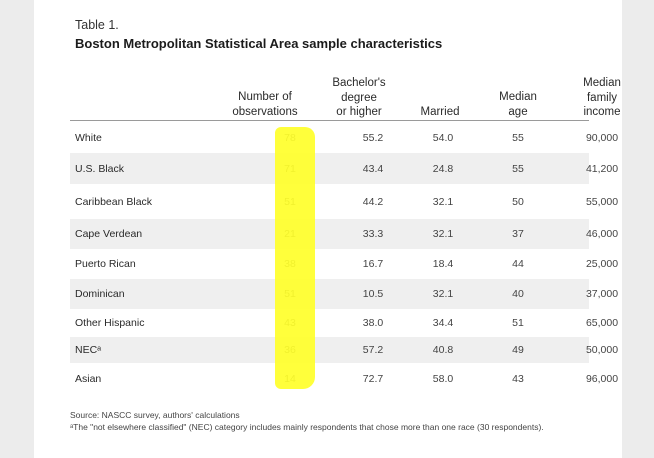 The width and height of the screenshot is (654, 458). Describe the element at coordinates (373, 378) in the screenshot. I see `cell-bachelors: 72.7` at that location.